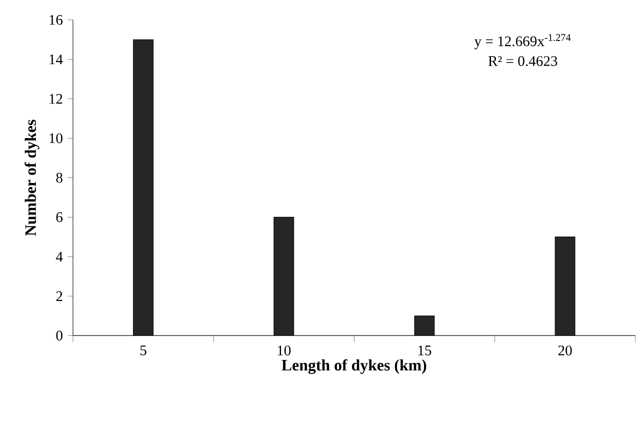 This screenshot has height=430, width=640. I want to click on y-tick-label: 6, so click(59, 217).